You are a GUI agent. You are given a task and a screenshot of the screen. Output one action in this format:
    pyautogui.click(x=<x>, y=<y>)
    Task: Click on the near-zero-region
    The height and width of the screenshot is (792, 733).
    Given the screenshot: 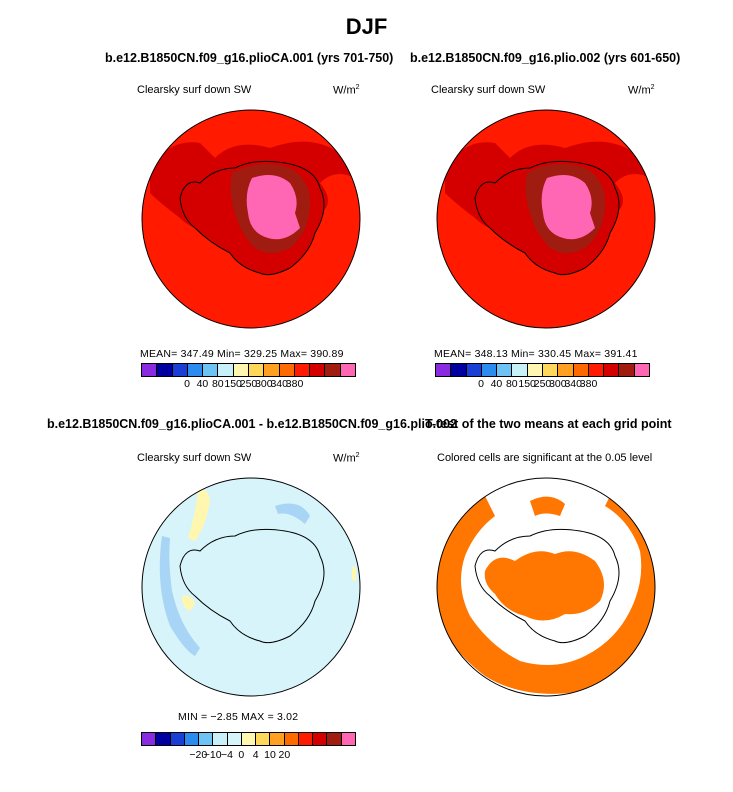 What is the action you would take?
    pyautogui.click(x=251, y=587)
    